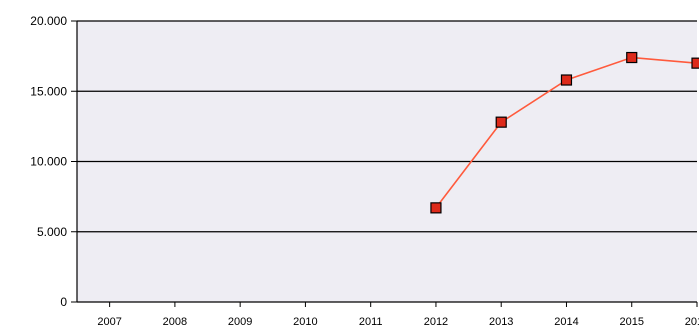 The image size is (699, 336). Describe the element at coordinates (63, 302) in the screenshot. I see `y-tick-label: 0` at that location.